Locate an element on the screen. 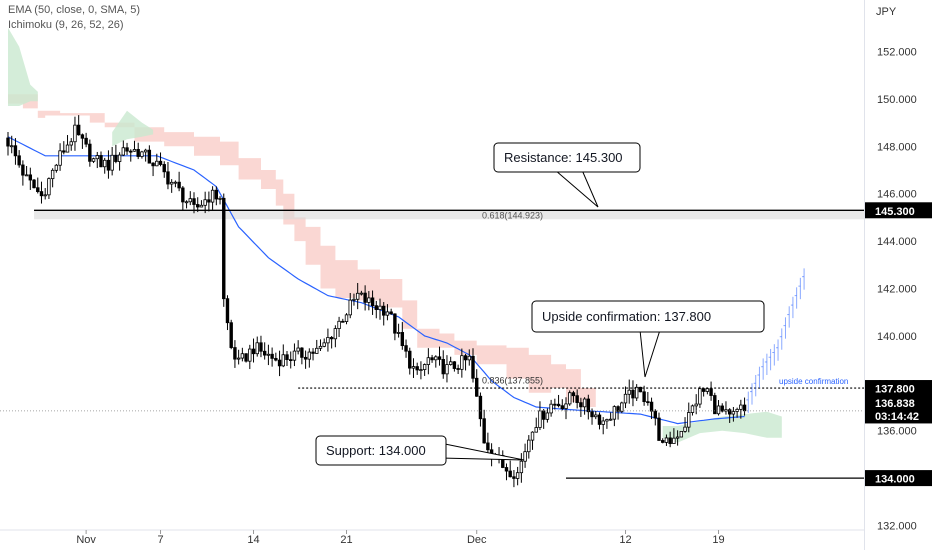 Image resolution: width=932 pixels, height=555 pixels. current-price-tag-bg is located at coordinates (898, 409).